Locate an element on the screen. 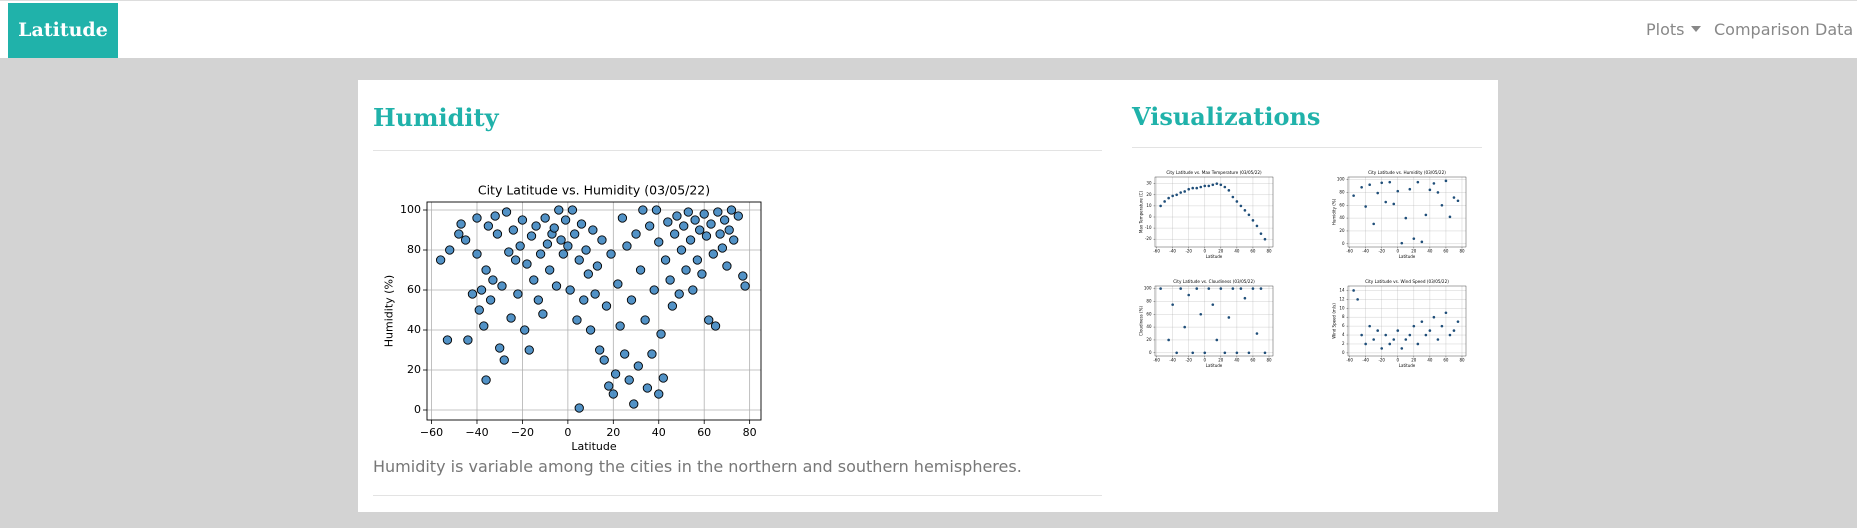 The width and height of the screenshot is (1857, 528). y-tick-label: -10 is located at coordinates (1148, 227).